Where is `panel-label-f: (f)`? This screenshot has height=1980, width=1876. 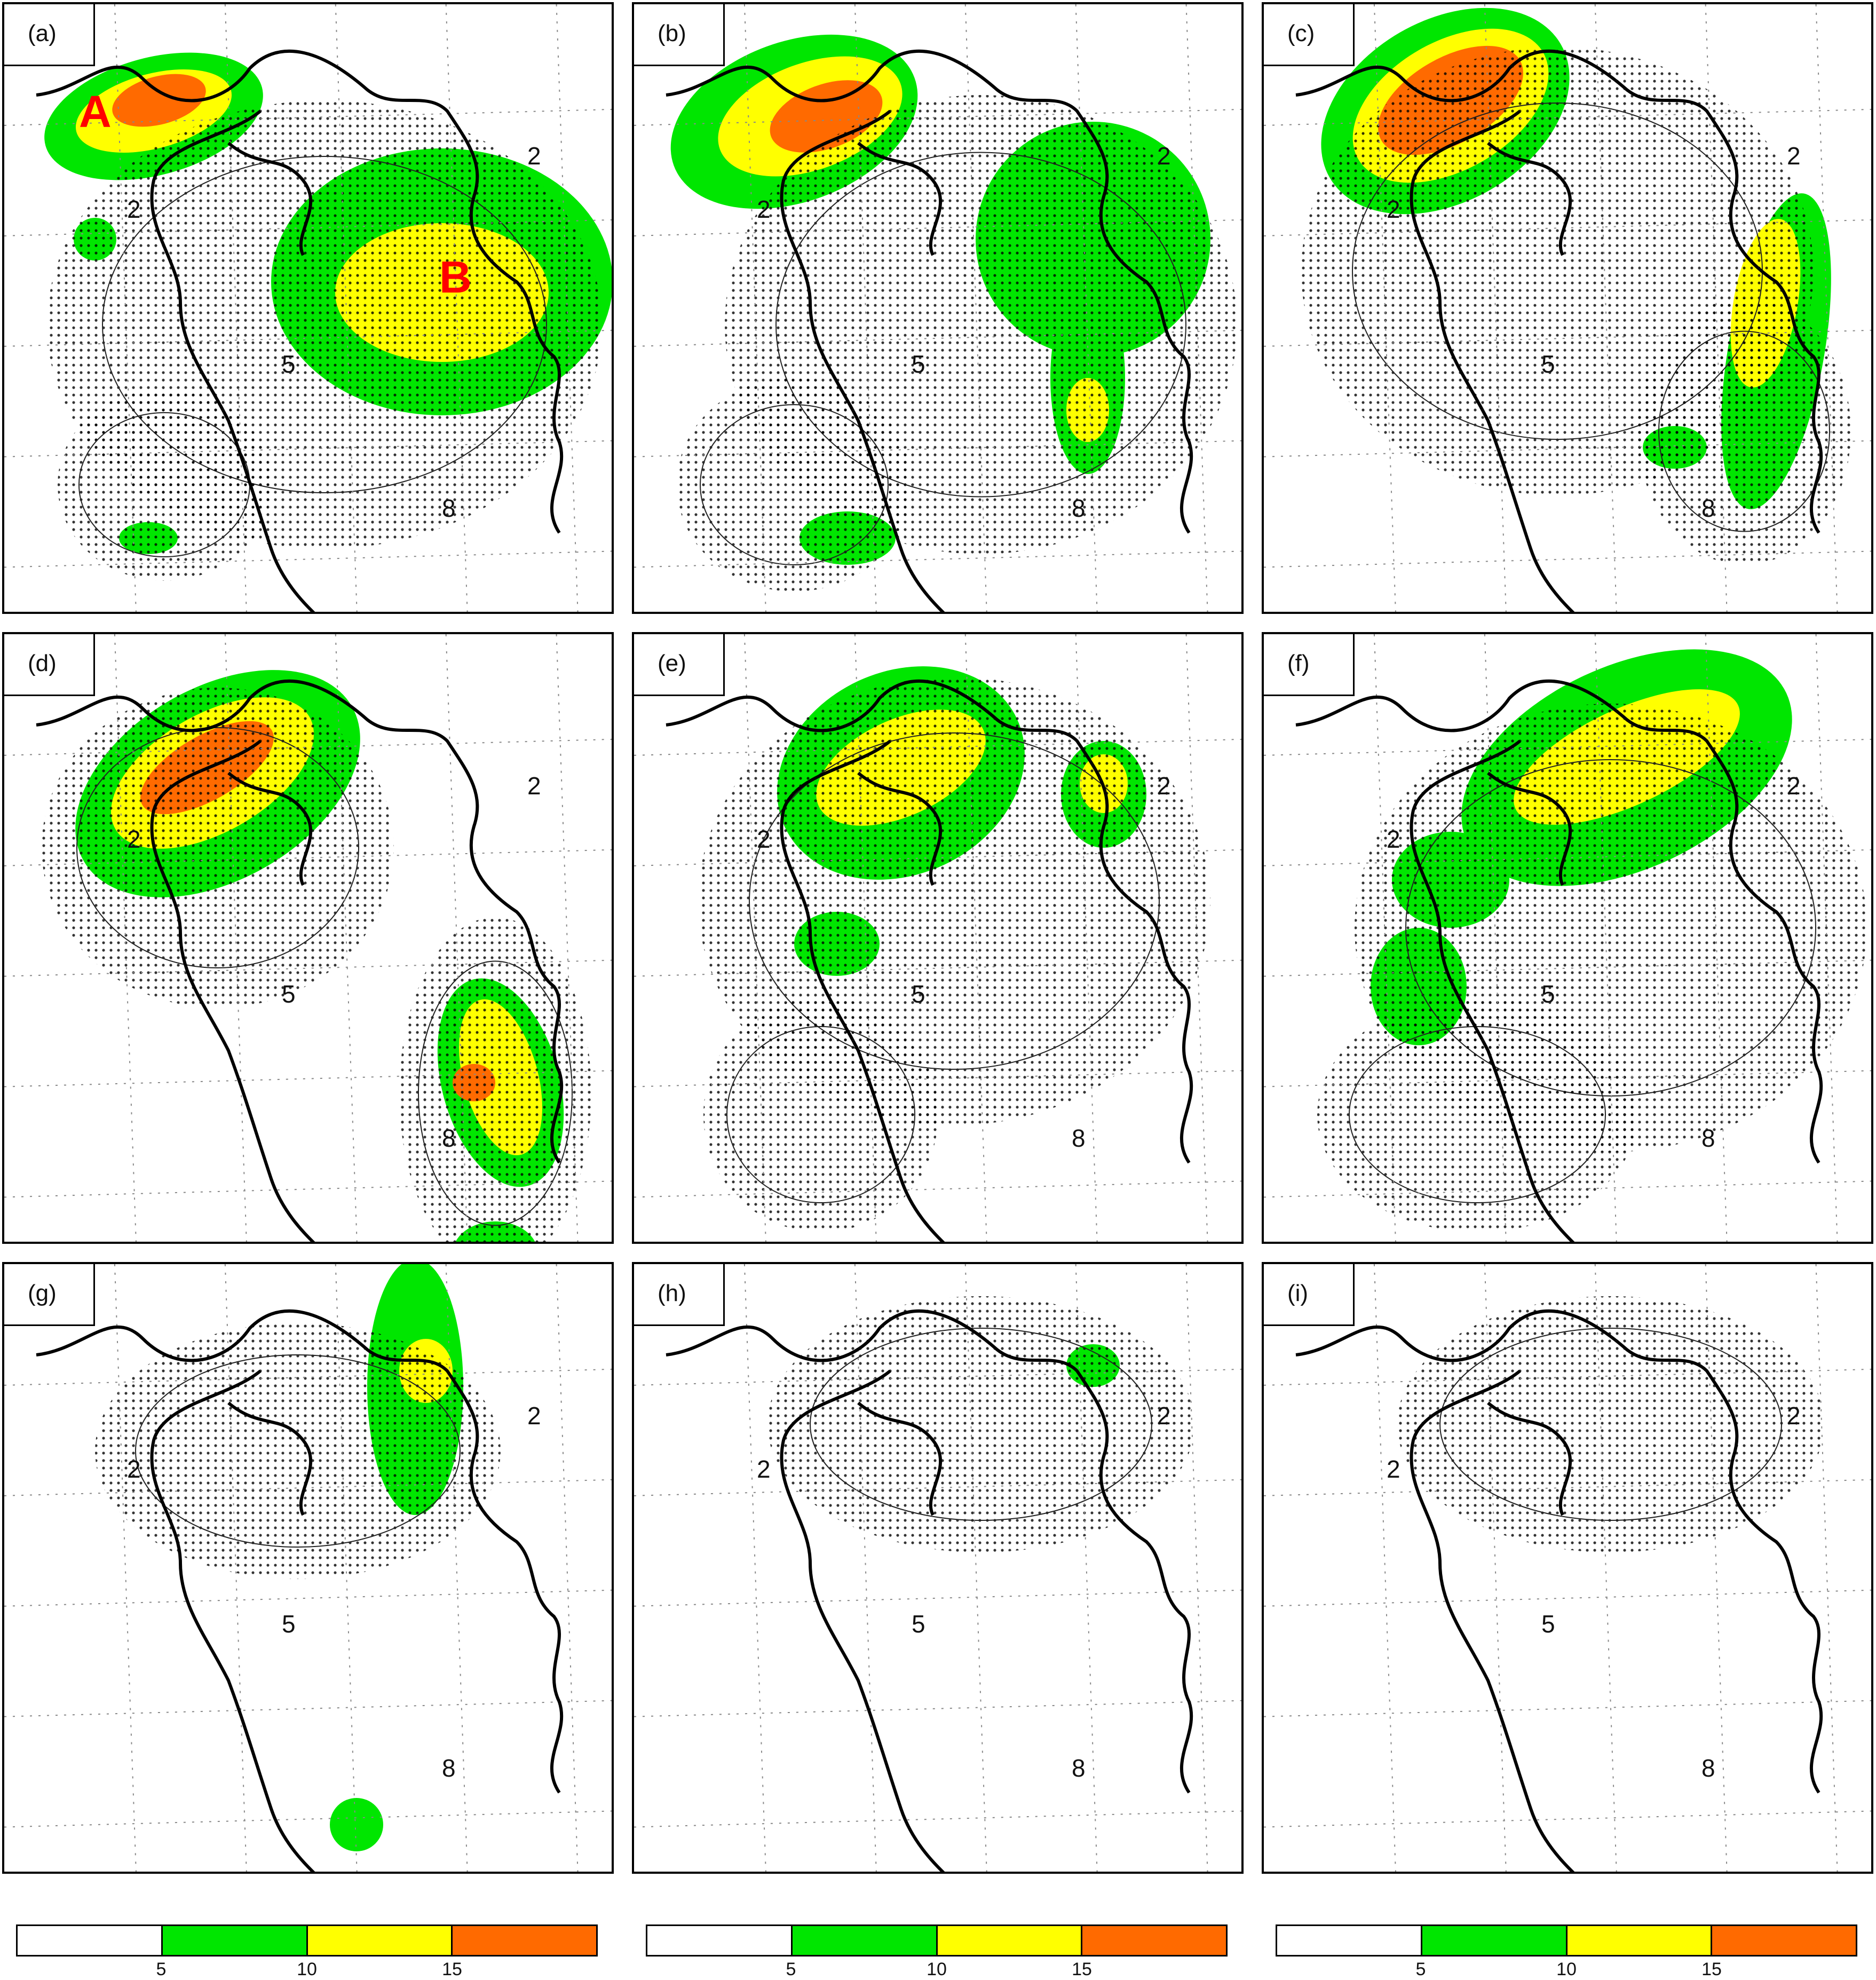
panel-label-f: (f) is located at coordinates (1309, 665).